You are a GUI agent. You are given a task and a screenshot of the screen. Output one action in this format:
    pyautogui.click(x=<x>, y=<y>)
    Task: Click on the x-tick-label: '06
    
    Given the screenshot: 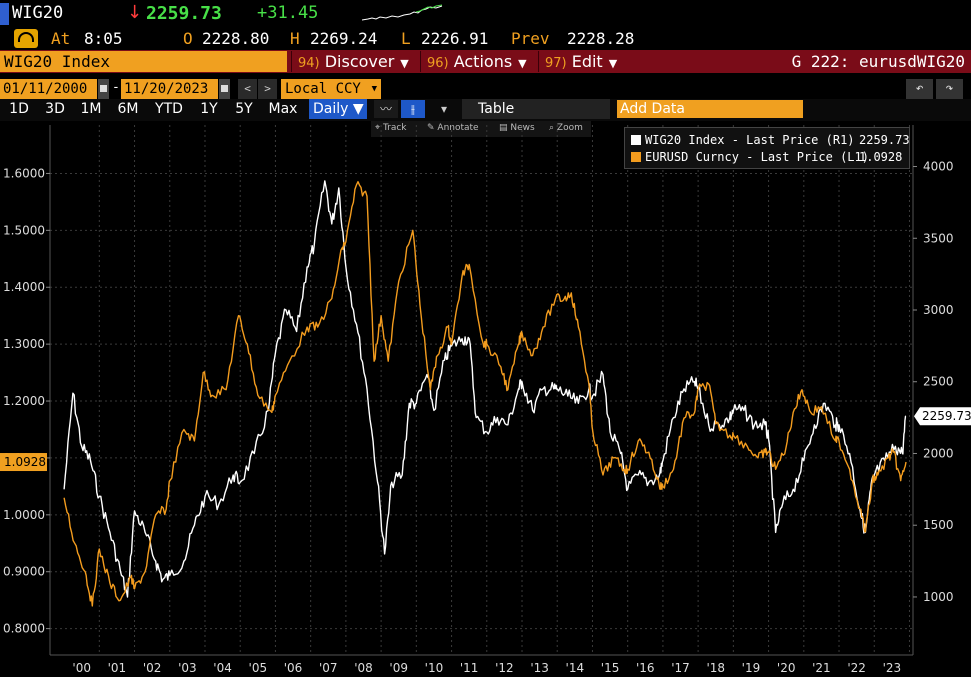 What is the action you would take?
    pyautogui.click(x=293, y=668)
    